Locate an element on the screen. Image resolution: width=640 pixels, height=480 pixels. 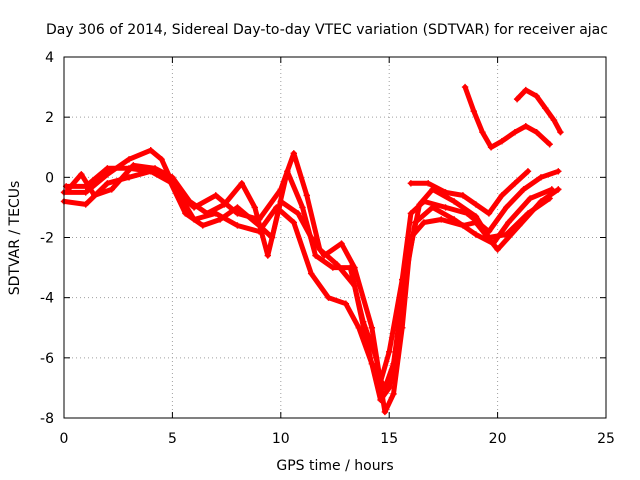
y-tick-label: 4 is located at coordinates (49, 58).